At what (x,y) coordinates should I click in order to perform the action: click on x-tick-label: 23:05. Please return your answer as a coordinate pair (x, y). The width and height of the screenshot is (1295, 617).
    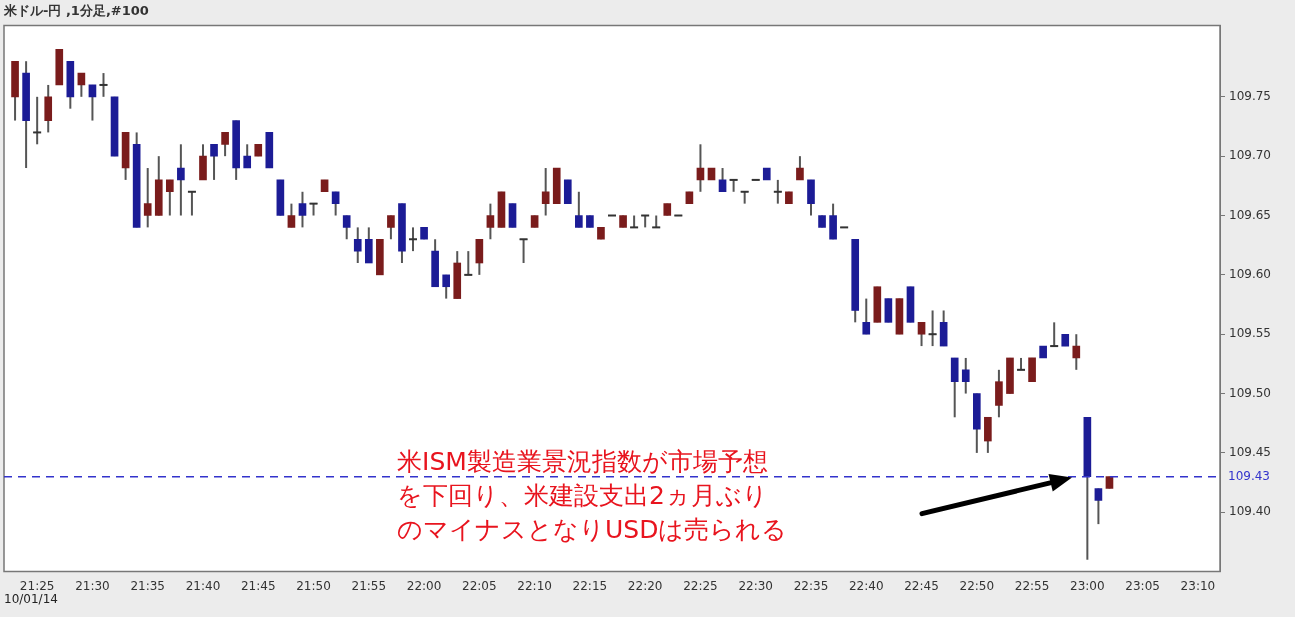
    Looking at the image, I should click on (1142, 585).